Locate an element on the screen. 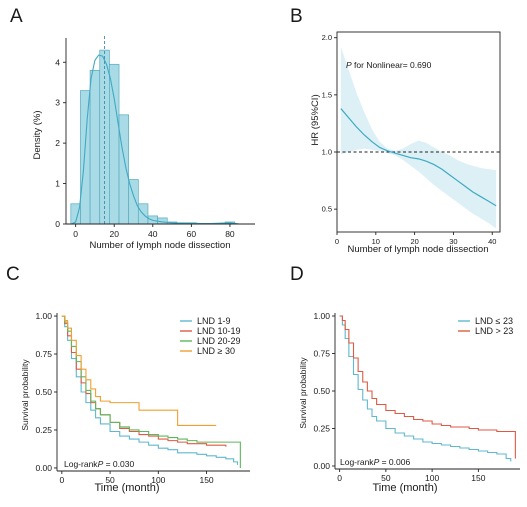  panel-c-xlabel: Time (month) is located at coordinates (127, 488).